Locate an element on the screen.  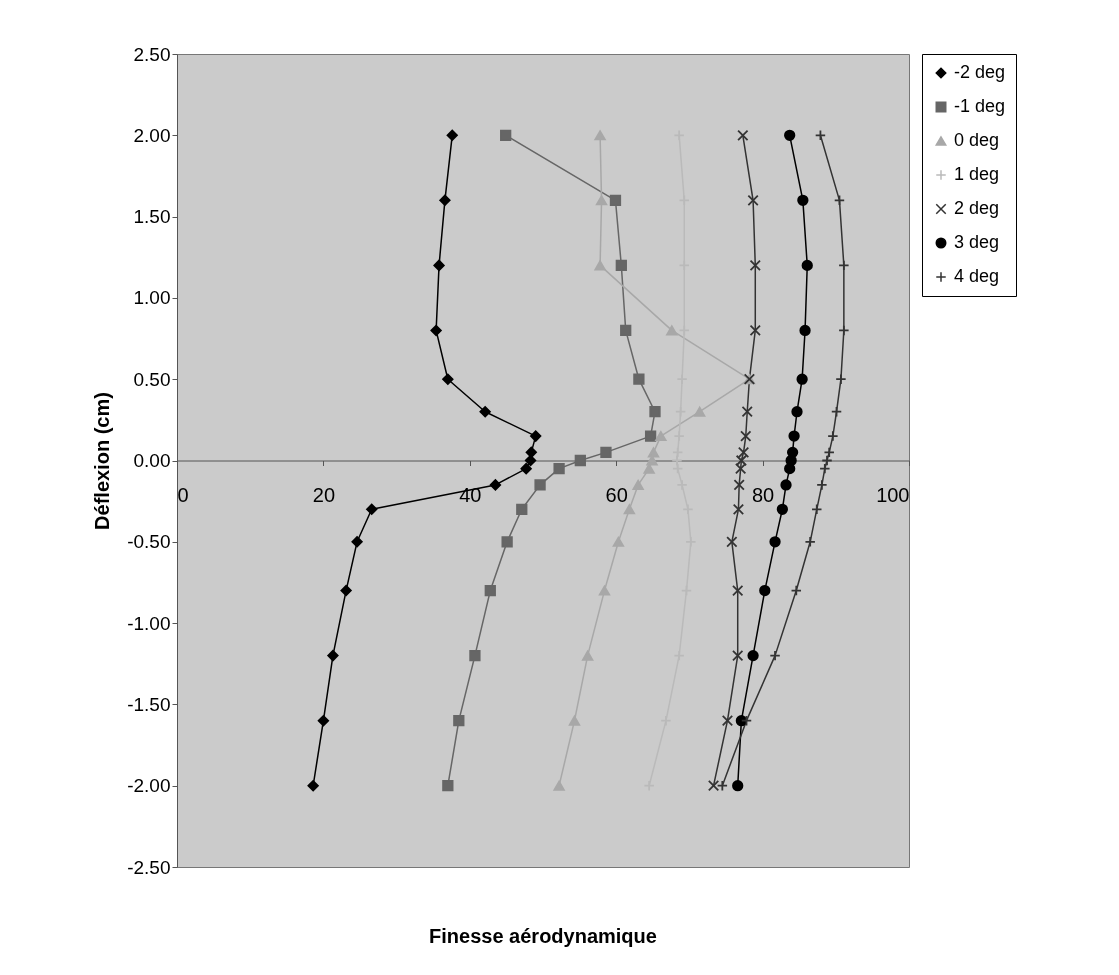
y-tick-label: -2.00 is located at coordinates (149, 786).